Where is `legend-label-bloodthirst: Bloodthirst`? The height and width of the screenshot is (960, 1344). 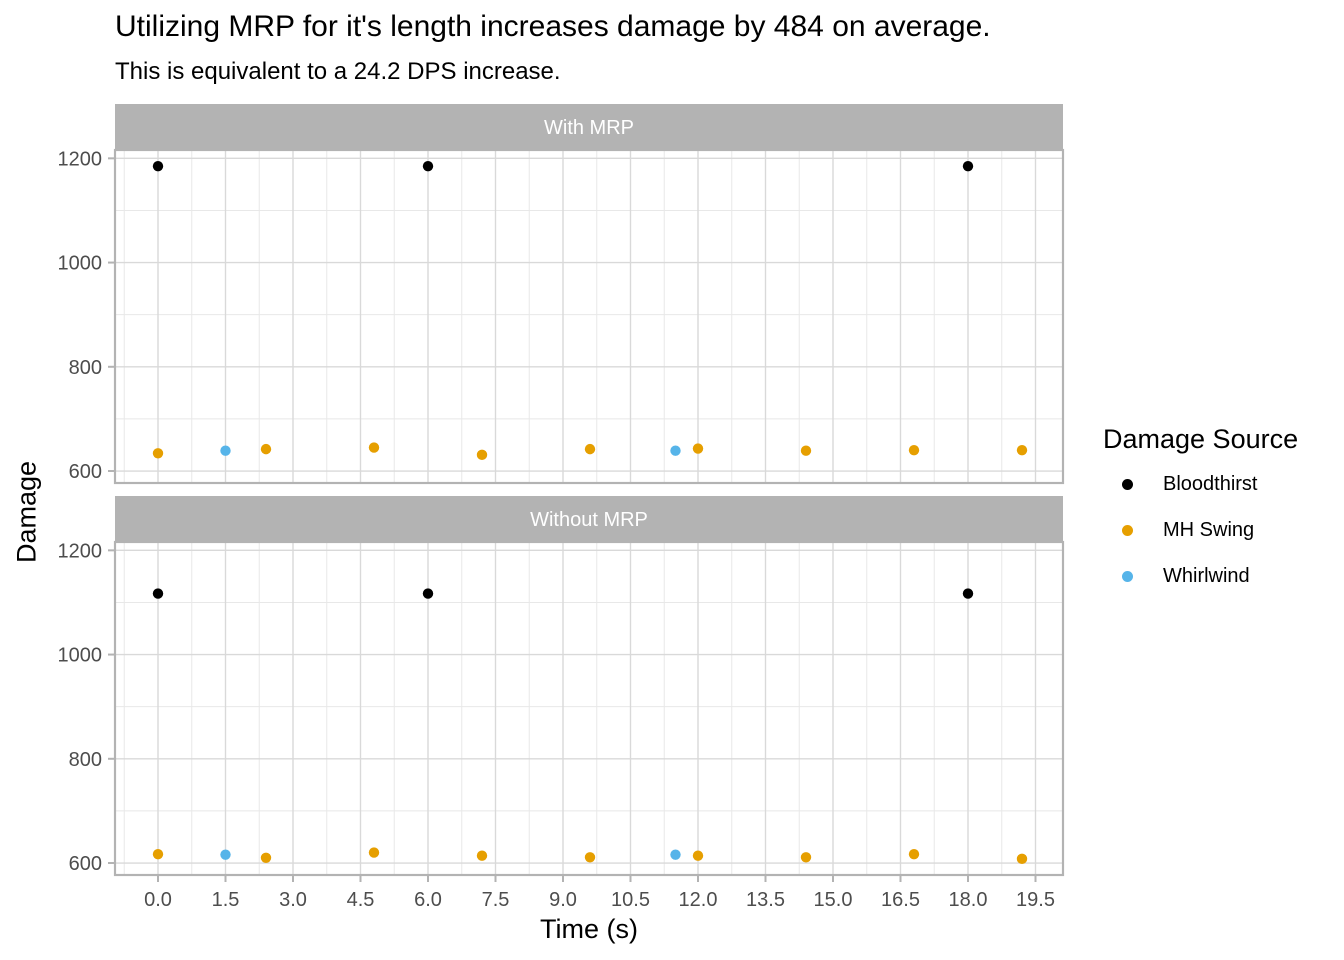
legend-label-bloodthirst: Bloodthirst is located at coordinates (1210, 483).